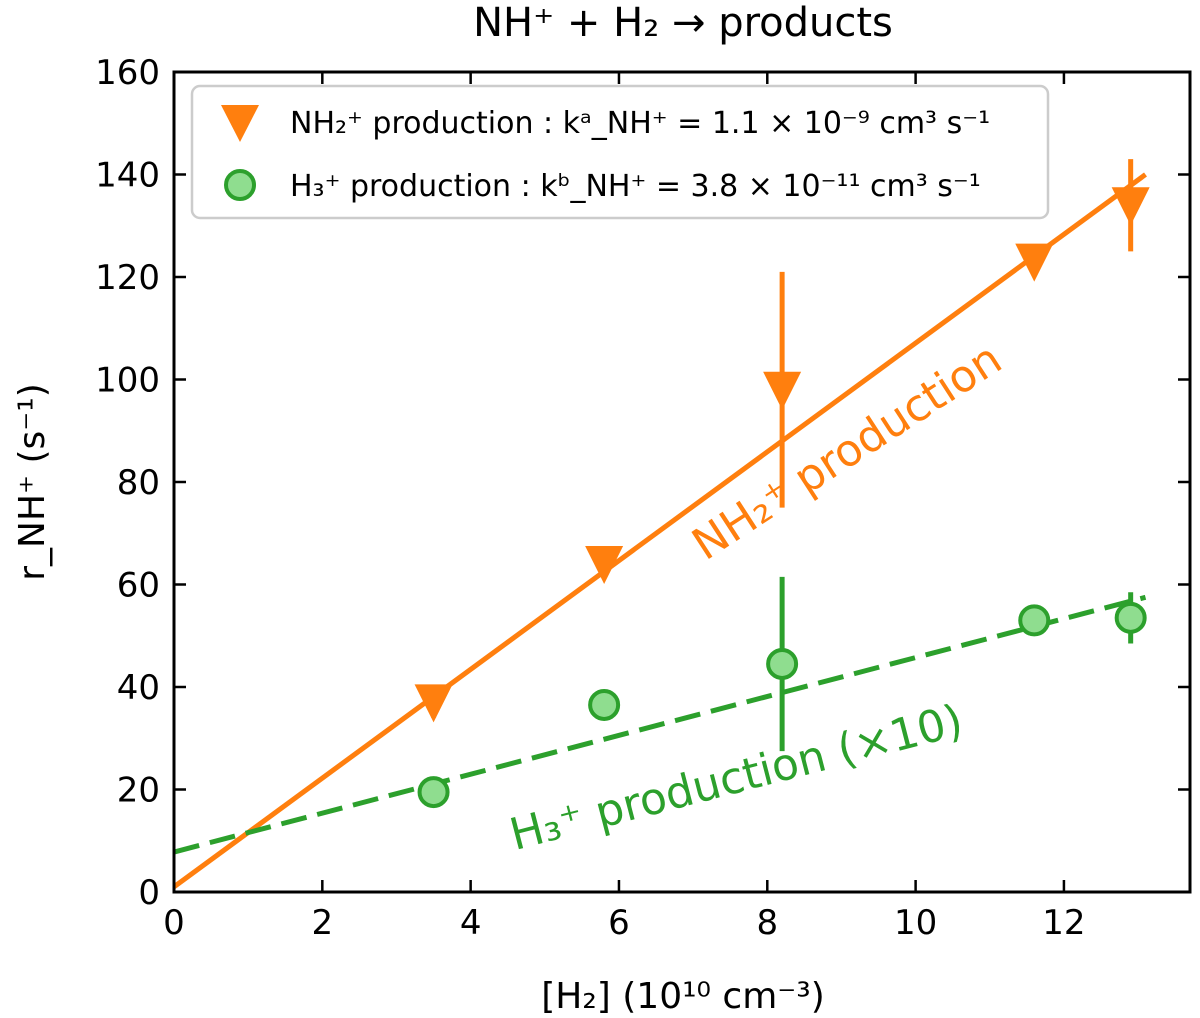 The width and height of the screenshot is (1200, 1018). I want to click on y-tick-label: 20, so click(138, 791).